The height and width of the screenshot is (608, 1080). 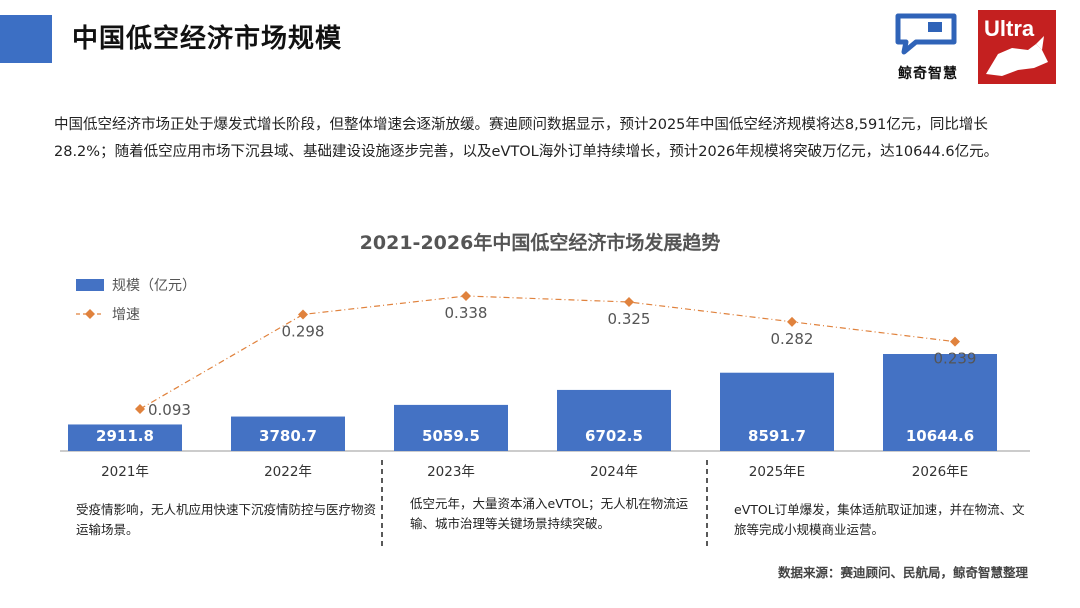 I want to click on brand-logo: 鲸奇智慧, so click(x=928, y=48).